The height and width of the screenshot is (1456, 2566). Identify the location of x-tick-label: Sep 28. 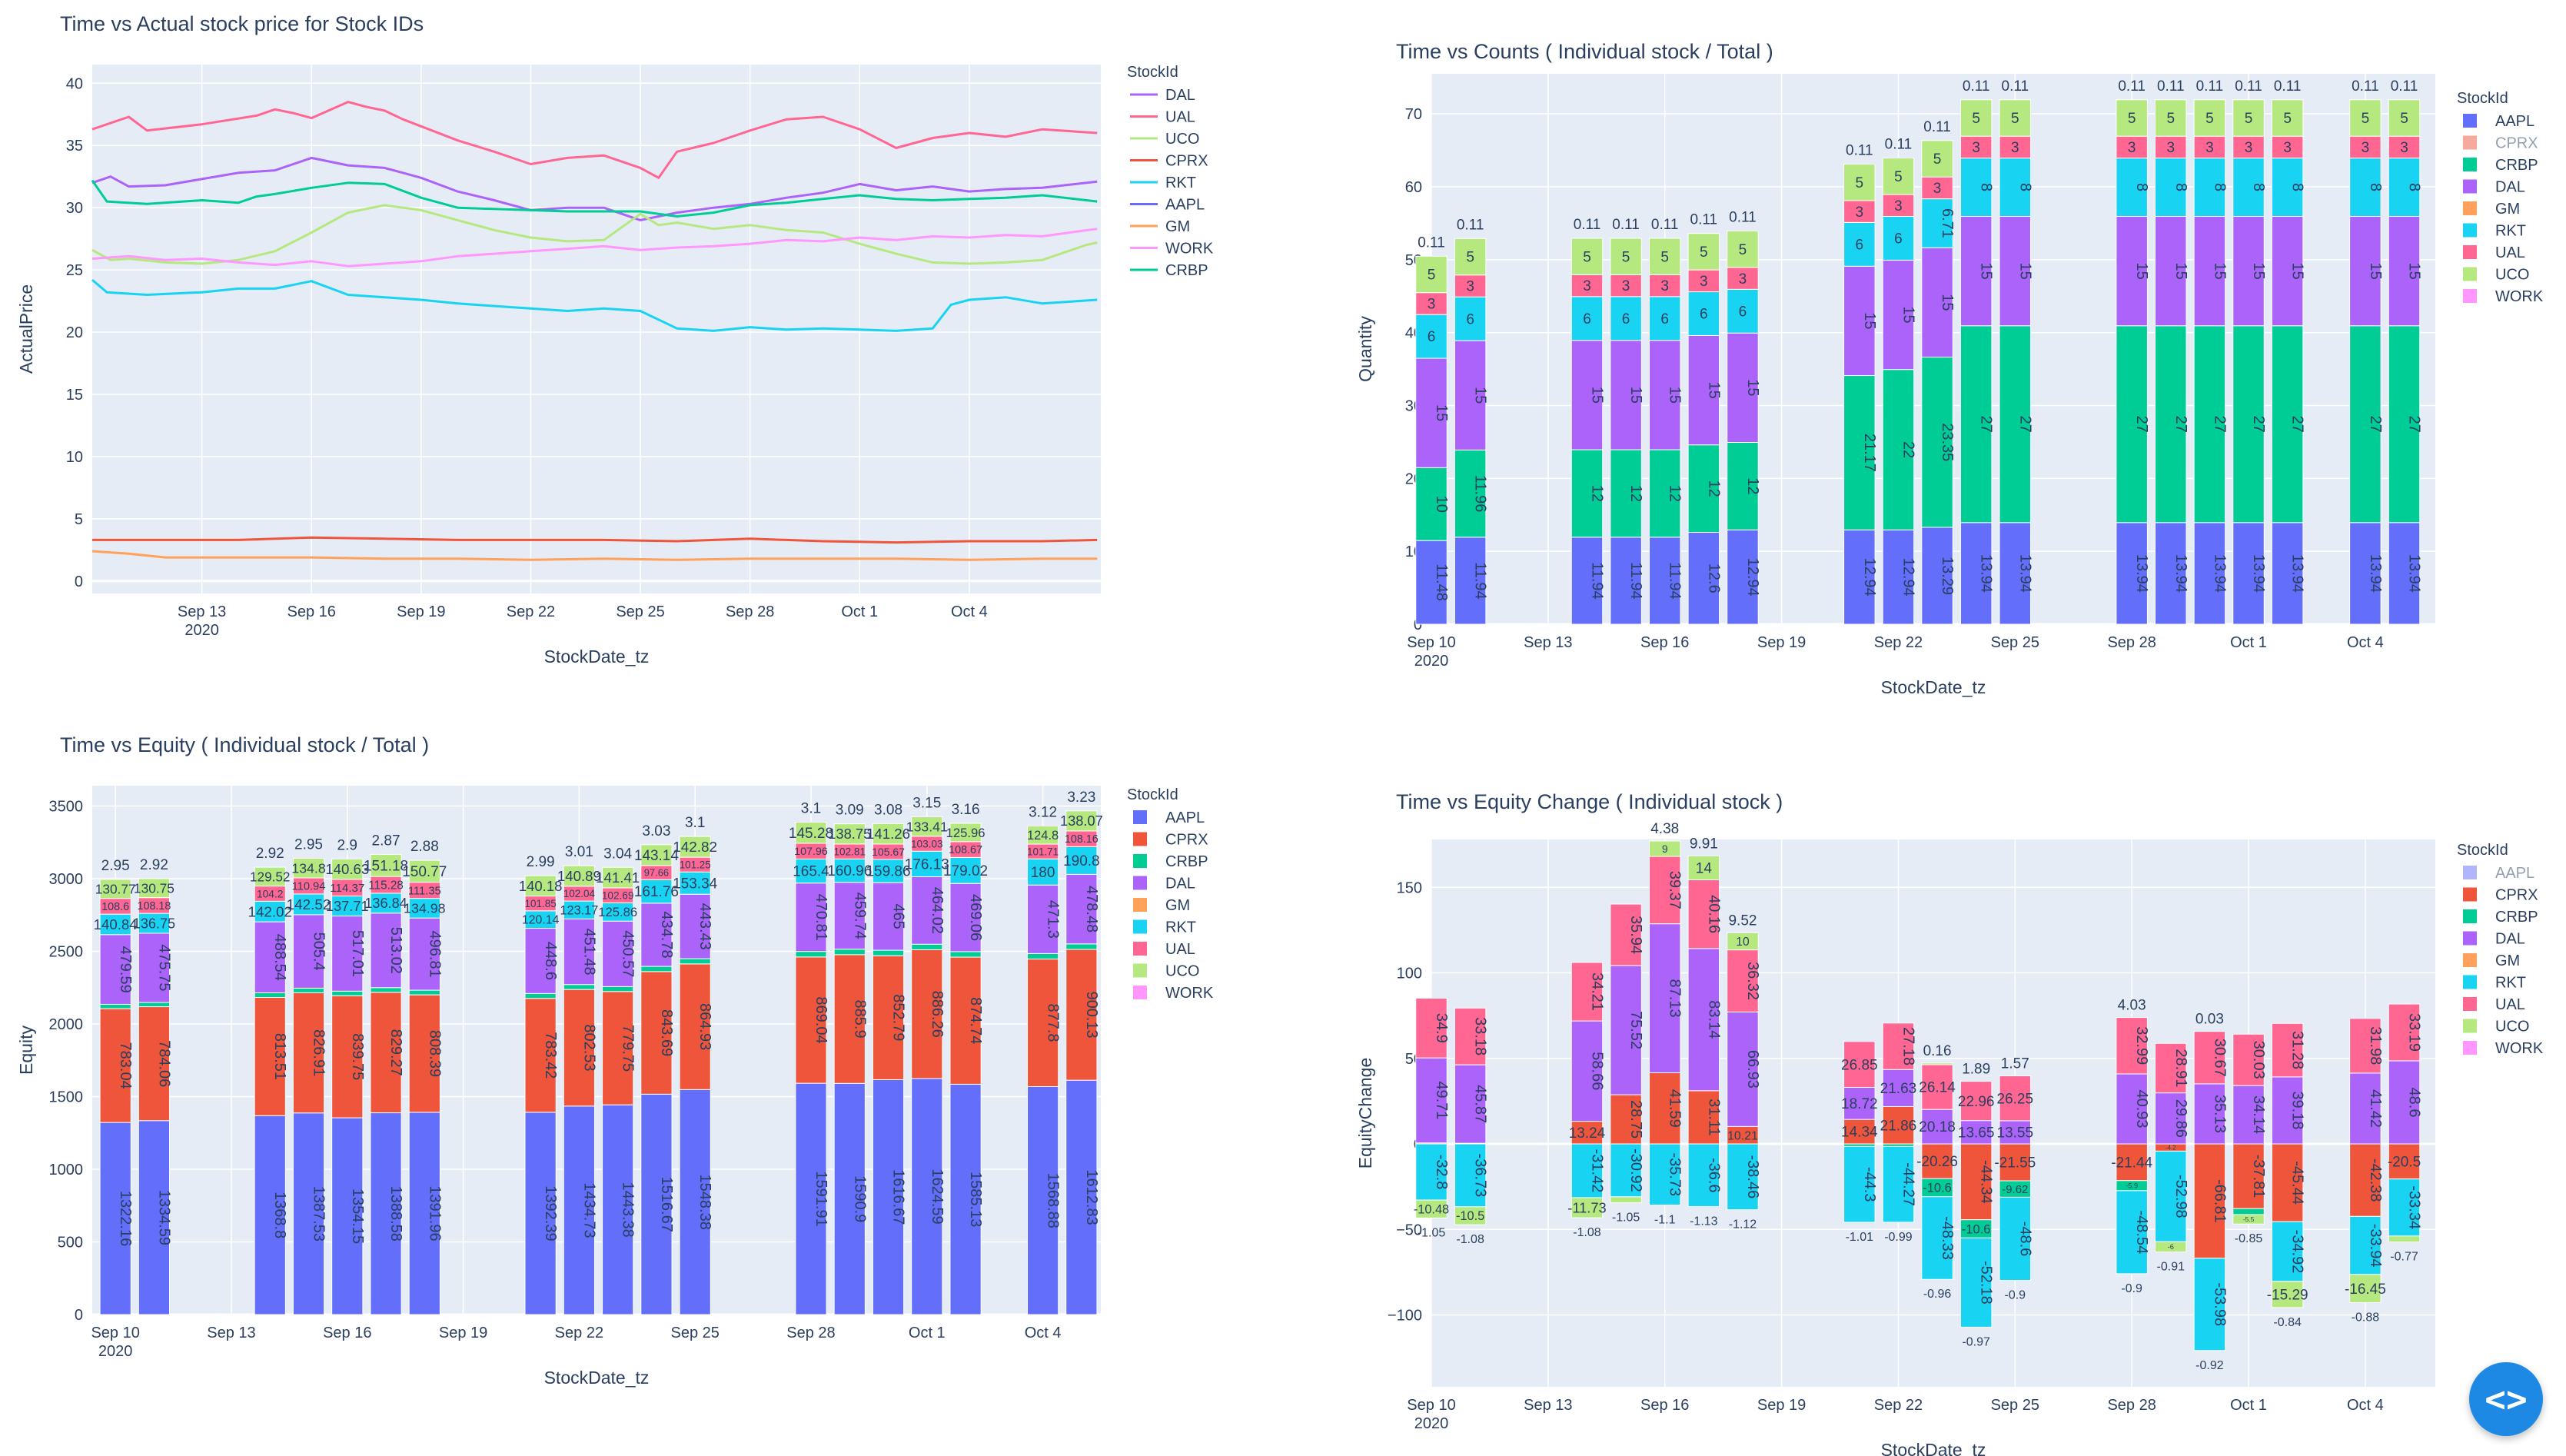
(2131, 1405).